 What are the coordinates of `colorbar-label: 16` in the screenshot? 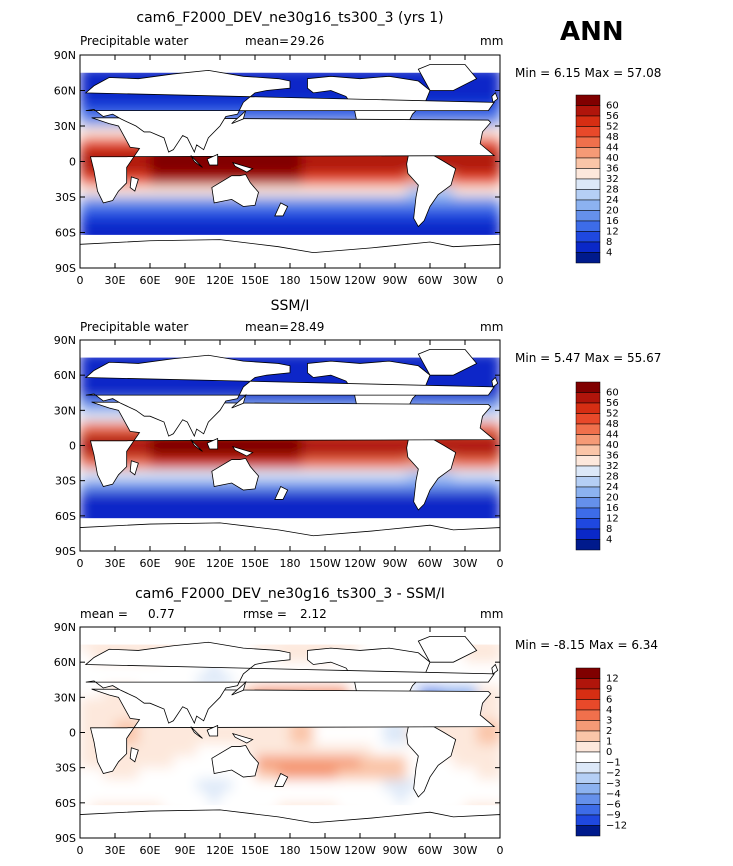 It's located at (612, 221).